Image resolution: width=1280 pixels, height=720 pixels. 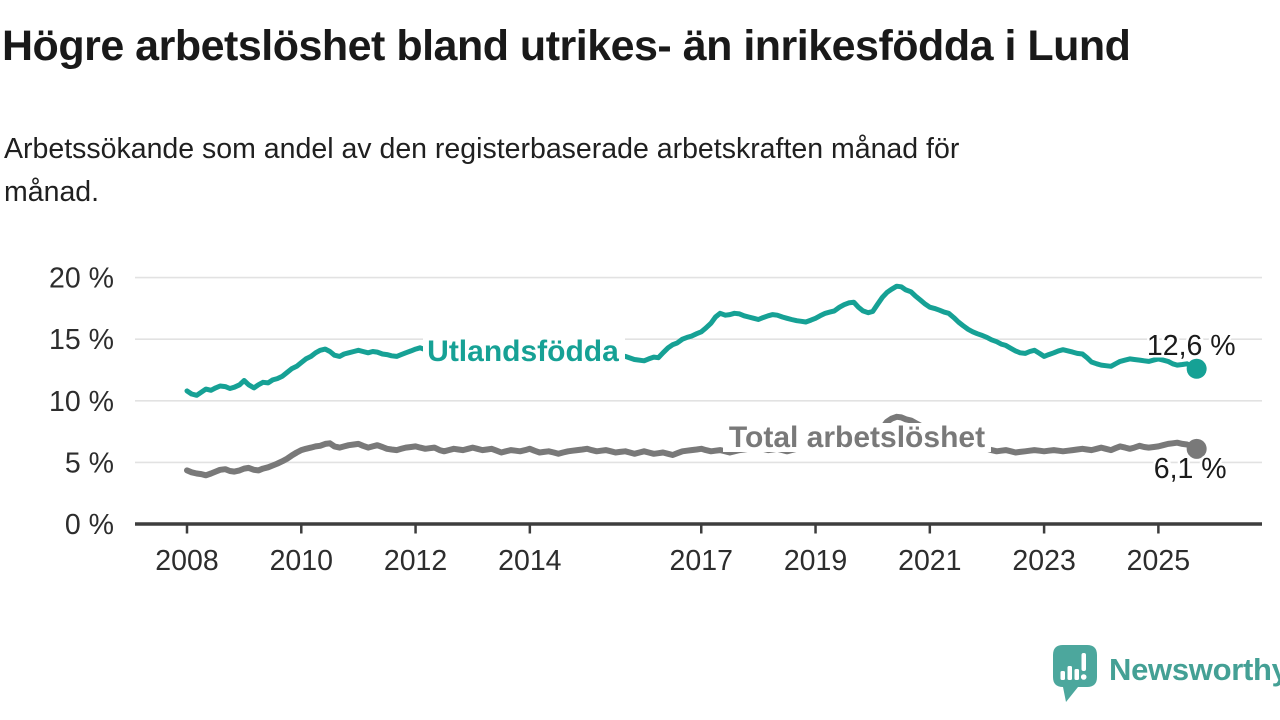 I want to click on newsworthy-logo: Newsworthy, so click(x=1165, y=674).